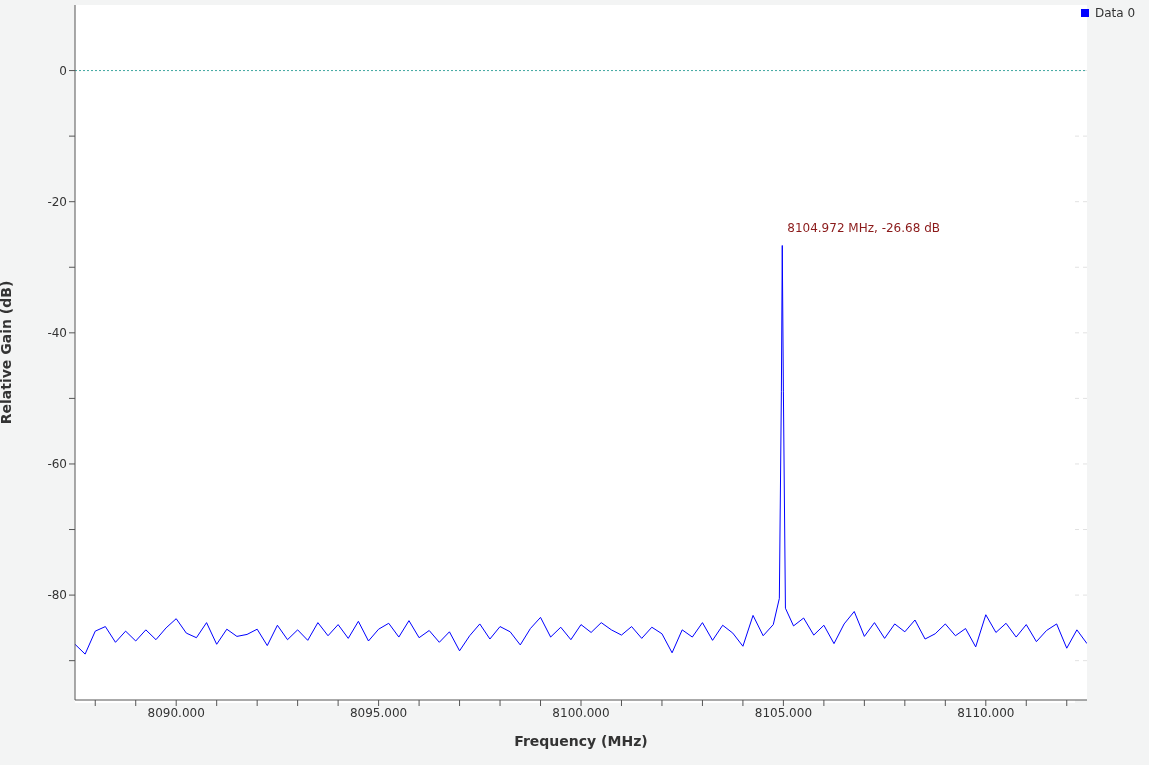  What do you see at coordinates (581, 712) in the screenshot?
I see `x-tick-label: 8100.000` at bounding box center [581, 712].